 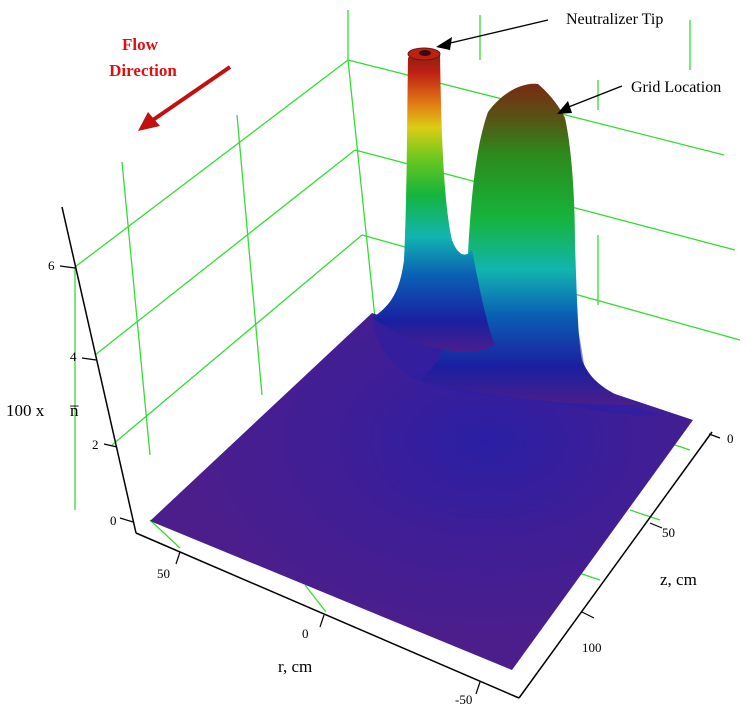 I want to click on z-tick-label: 6, so click(x=51, y=265).